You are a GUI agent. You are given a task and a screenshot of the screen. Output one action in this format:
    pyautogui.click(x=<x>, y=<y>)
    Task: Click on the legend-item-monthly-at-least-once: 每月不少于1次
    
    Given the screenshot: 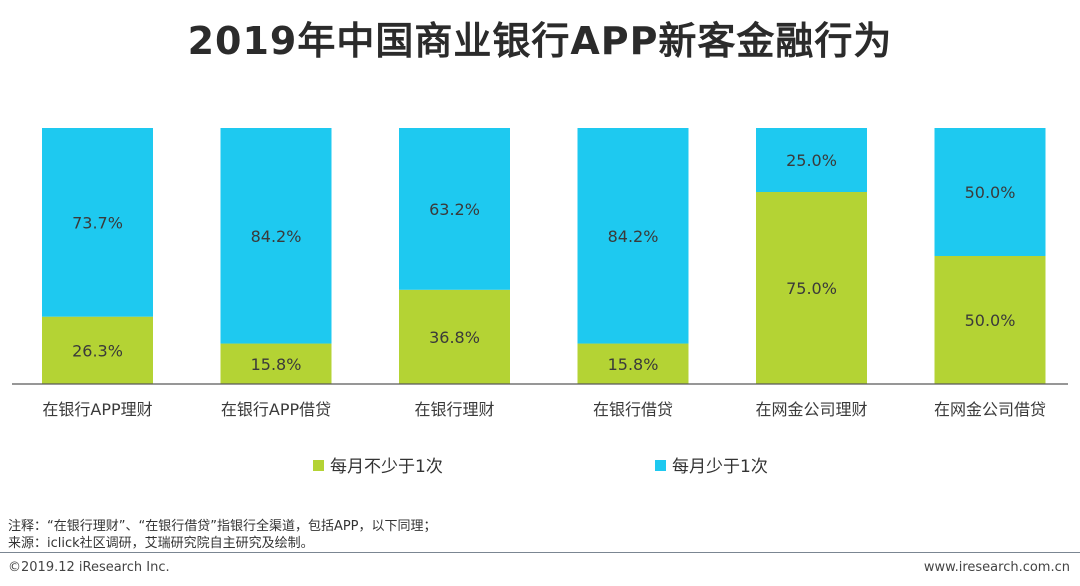 What is the action you would take?
    pyautogui.click(x=378, y=464)
    